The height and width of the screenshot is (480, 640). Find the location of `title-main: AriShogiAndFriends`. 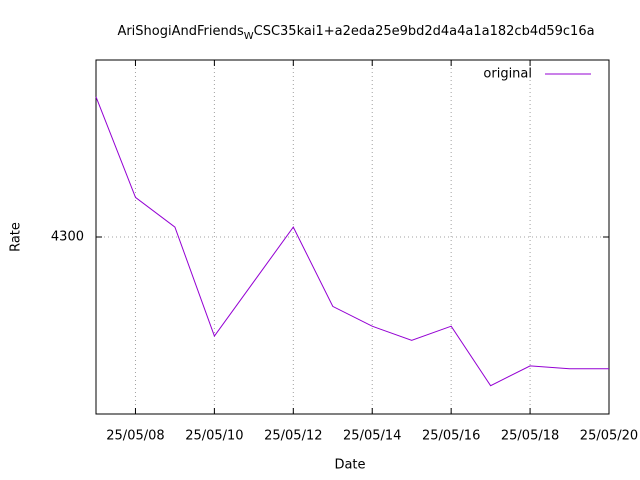

title-main: AriShogiAndFriends is located at coordinates (180, 31).